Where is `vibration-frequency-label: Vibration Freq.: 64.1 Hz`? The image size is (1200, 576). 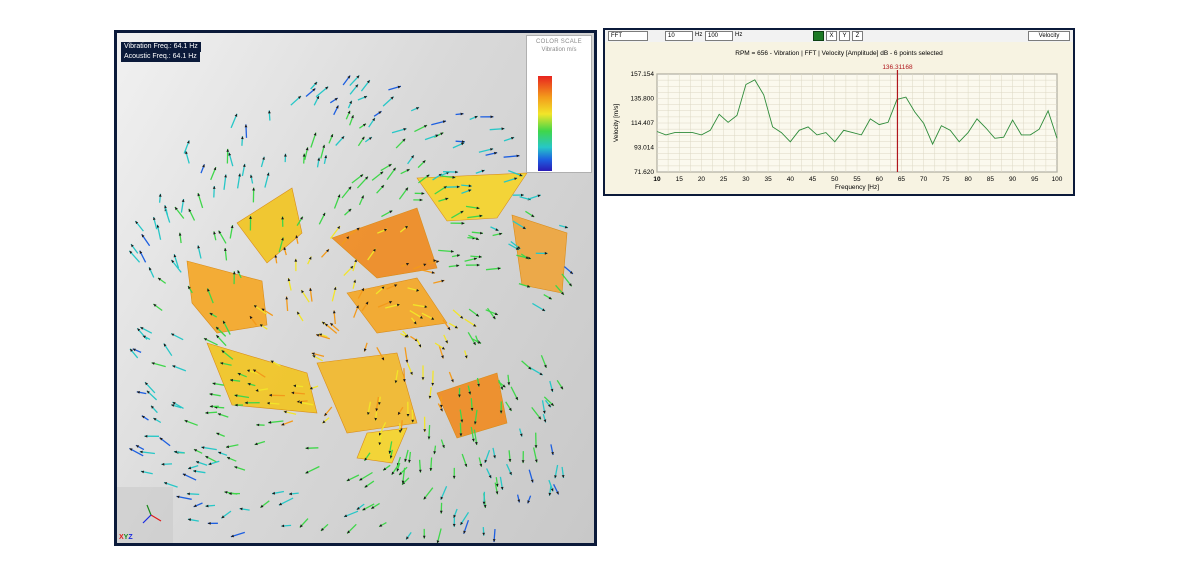
vibration-frequency-label: Vibration Freq.: 64.1 Hz is located at coordinates (161, 47).